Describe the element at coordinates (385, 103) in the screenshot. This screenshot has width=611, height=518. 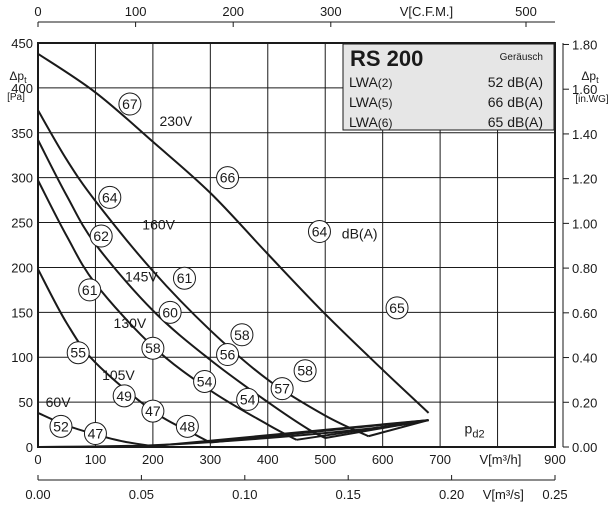
I see `legend-row-name-sub: (5)` at that location.